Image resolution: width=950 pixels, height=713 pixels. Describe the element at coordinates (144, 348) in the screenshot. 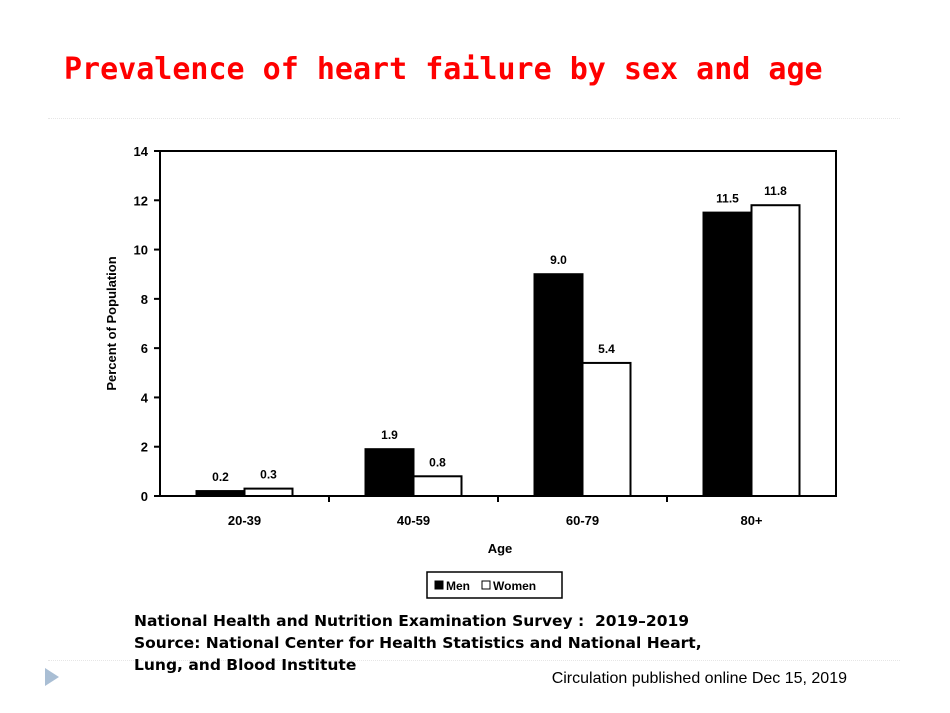

I see `y-tick-label: 6` at that location.